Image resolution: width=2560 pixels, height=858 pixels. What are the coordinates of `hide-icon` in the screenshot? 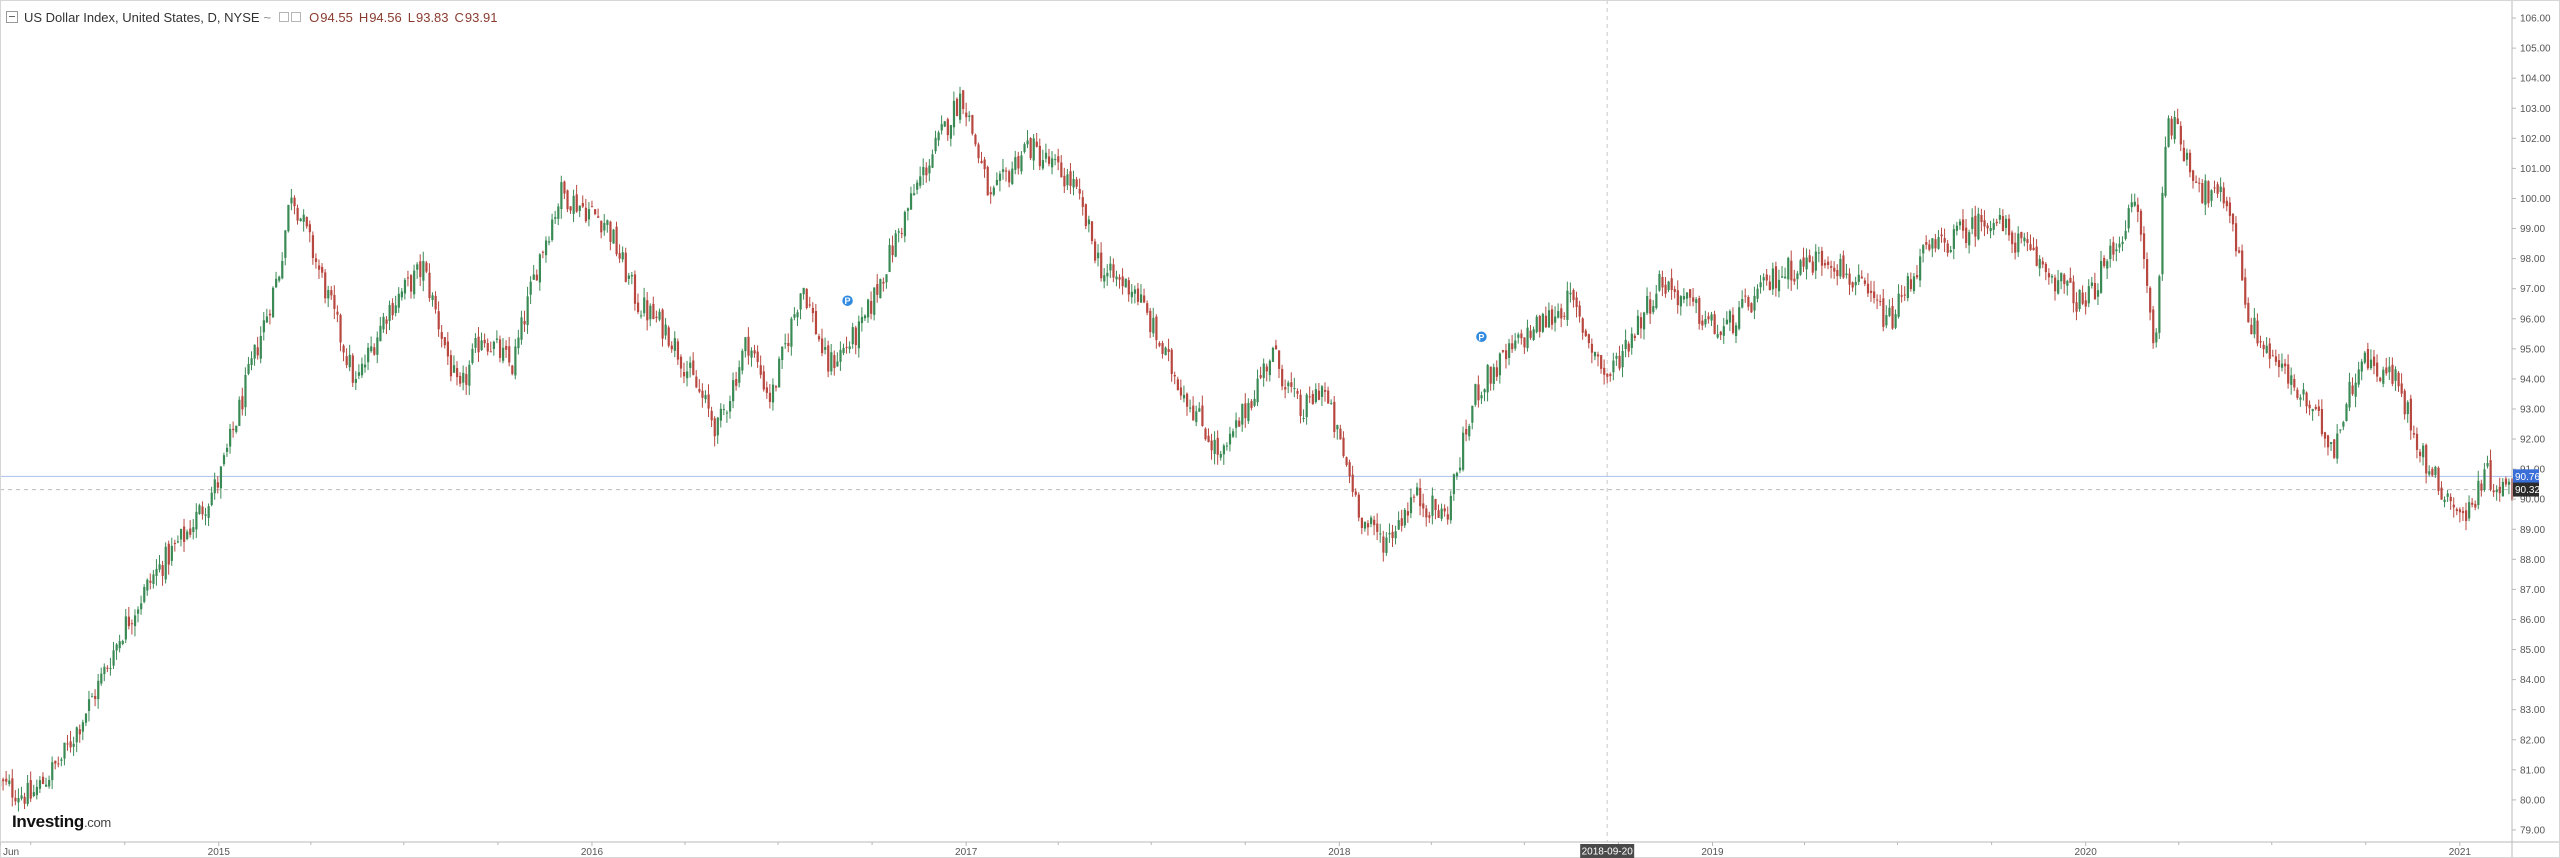 It's located at (296, 17).